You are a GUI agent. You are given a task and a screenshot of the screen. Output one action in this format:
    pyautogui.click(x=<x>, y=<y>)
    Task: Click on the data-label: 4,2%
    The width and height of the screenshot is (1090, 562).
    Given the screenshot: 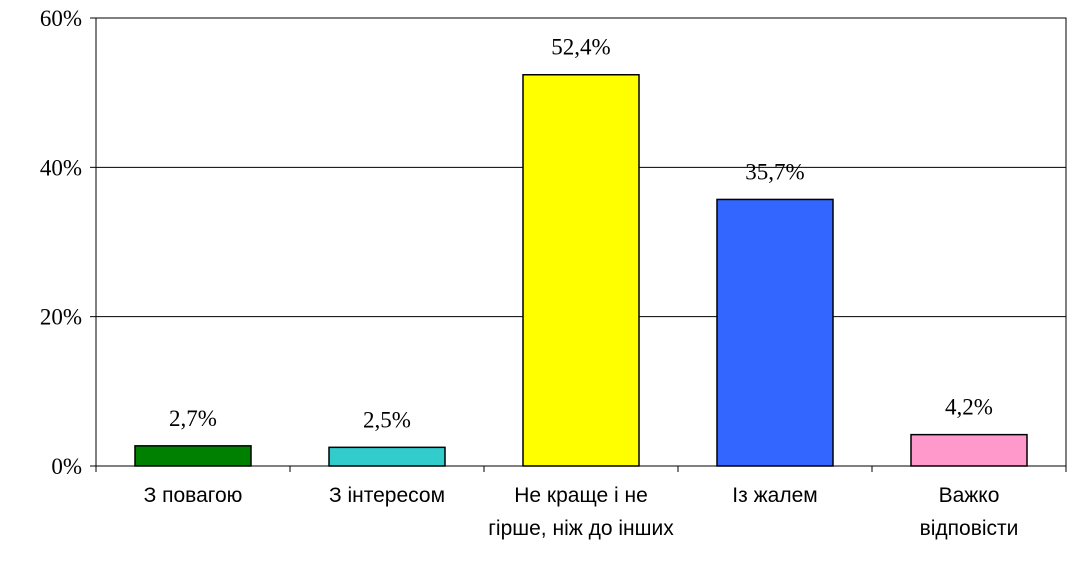 What is the action you would take?
    pyautogui.click(x=969, y=407)
    